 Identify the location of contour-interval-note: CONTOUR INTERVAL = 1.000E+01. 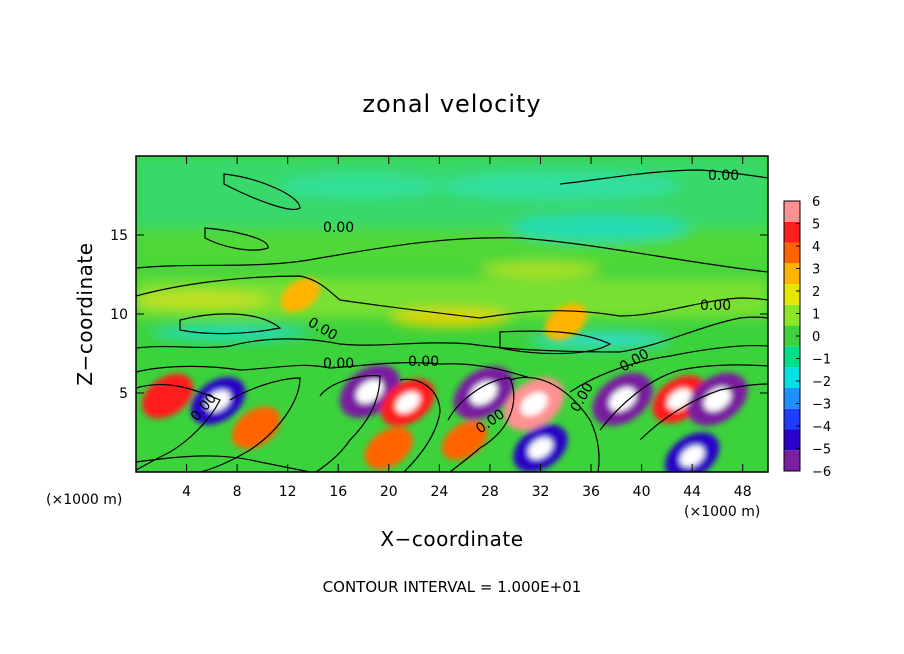
(452, 587).